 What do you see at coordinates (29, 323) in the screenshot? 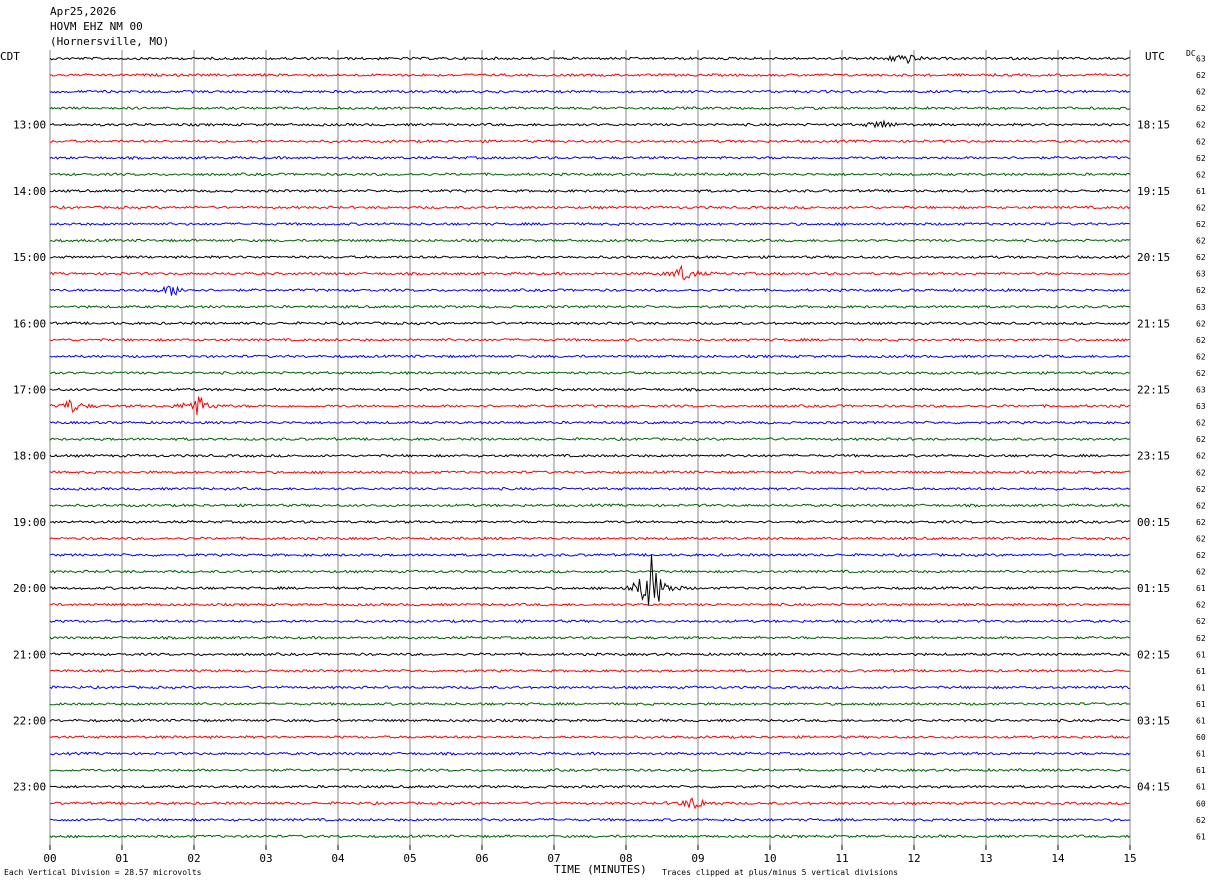
I see `cdt-hour-label: 16:00` at bounding box center [29, 323].